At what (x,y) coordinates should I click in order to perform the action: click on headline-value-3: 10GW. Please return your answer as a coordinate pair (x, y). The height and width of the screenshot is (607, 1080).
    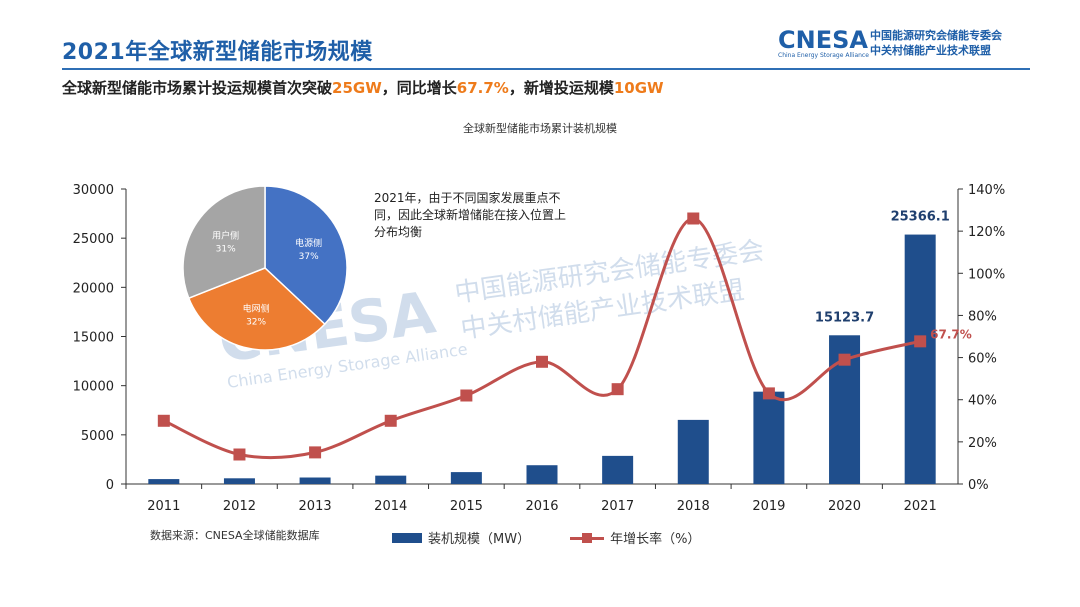
    Looking at the image, I should click on (638, 88).